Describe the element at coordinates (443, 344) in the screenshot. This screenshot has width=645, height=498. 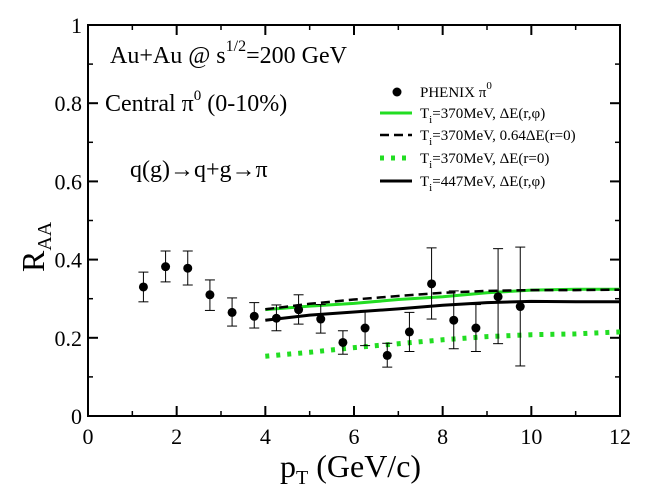
I see `series-3-line` at that location.